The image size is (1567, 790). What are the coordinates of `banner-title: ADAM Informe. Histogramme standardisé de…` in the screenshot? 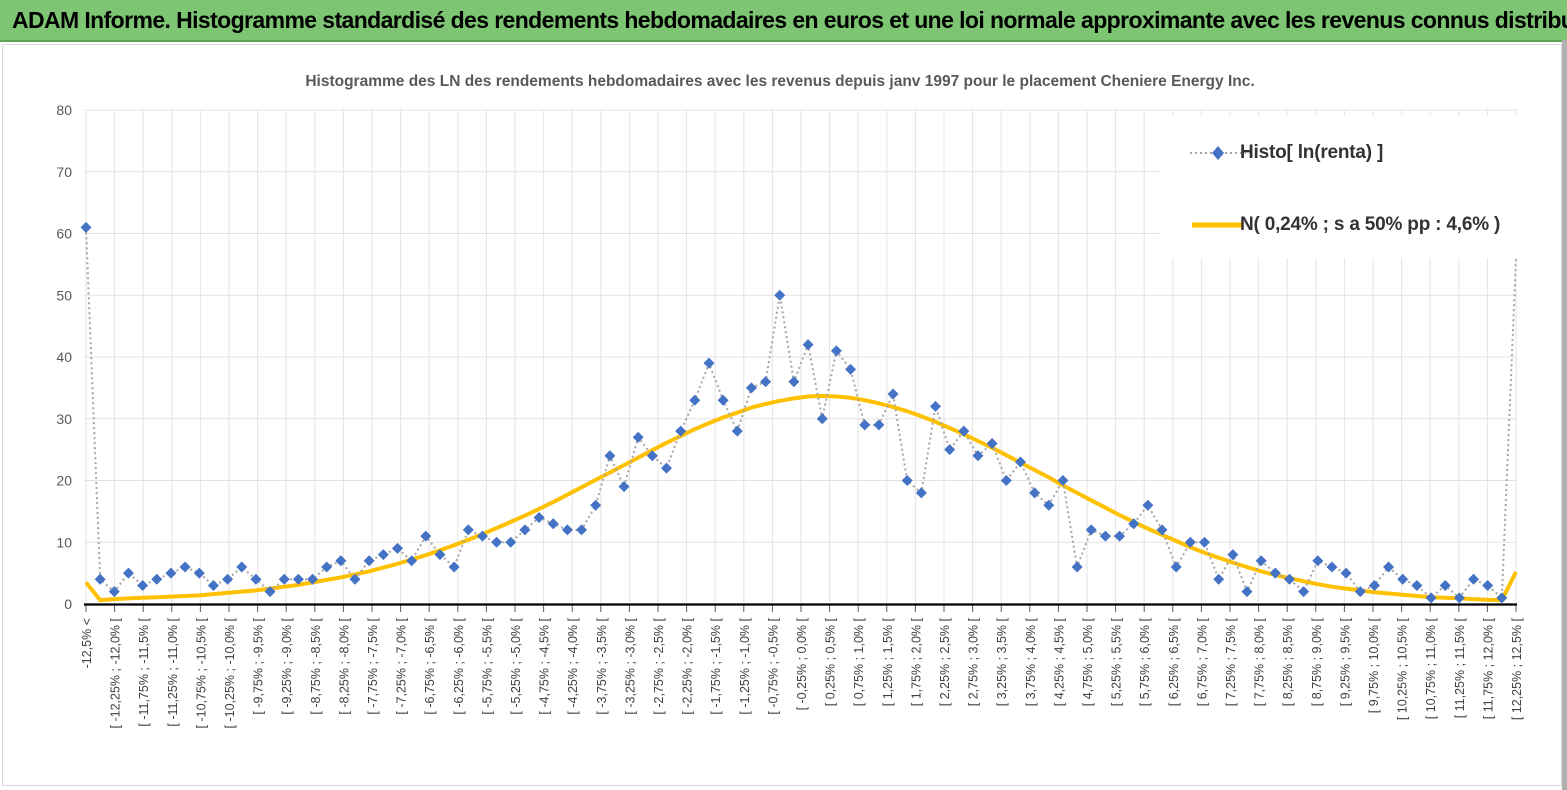 It's located at (789, 20).